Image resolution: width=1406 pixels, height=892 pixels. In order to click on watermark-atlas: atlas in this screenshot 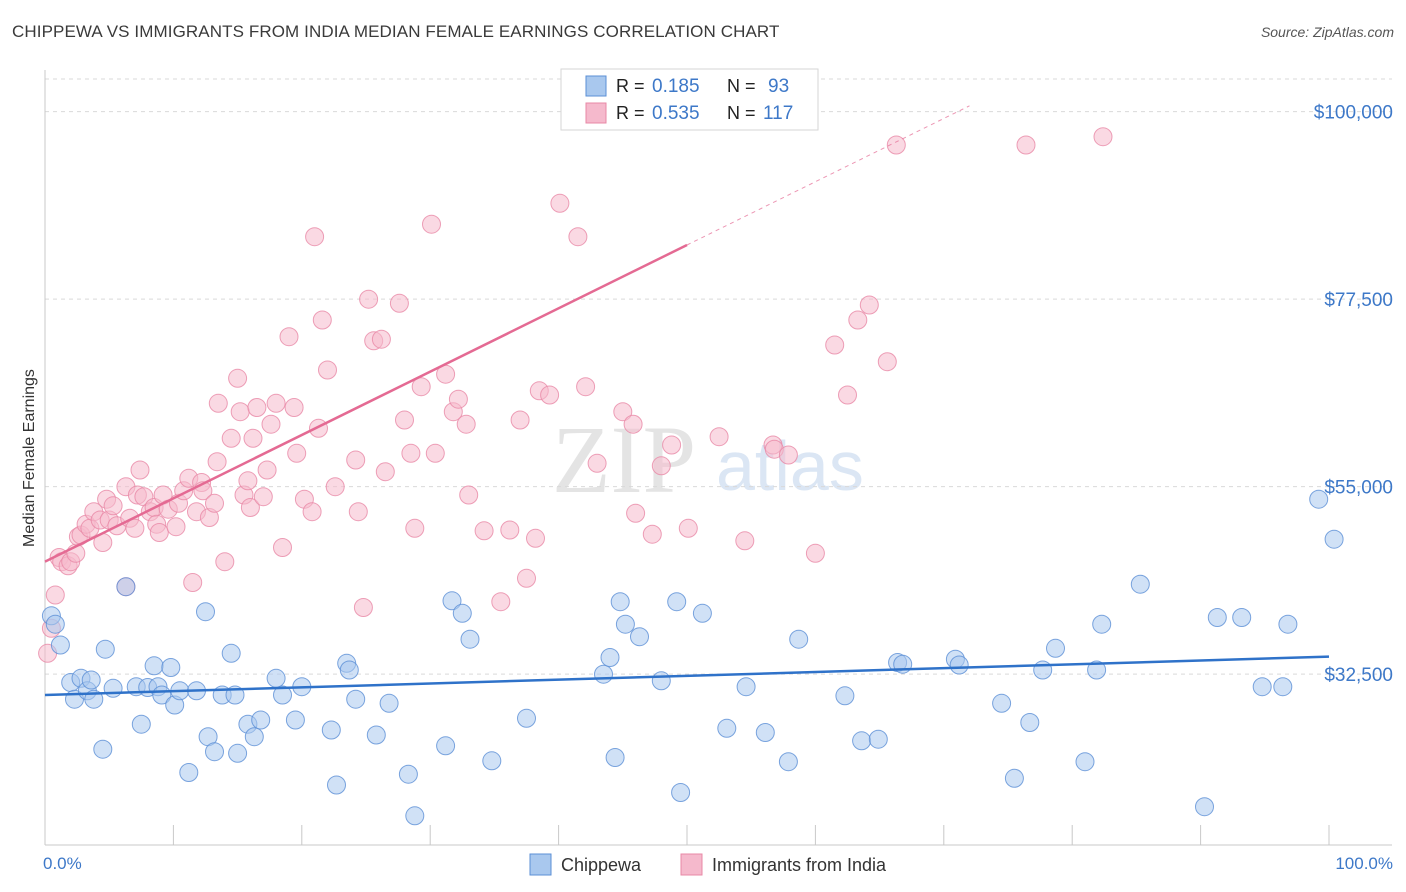, I will do `click(790, 466)`.